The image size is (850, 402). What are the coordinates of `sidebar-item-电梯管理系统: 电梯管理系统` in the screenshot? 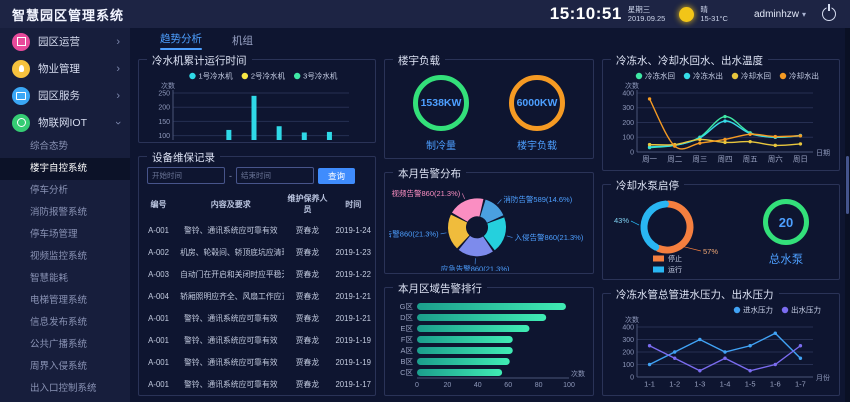 It's located at (59, 300).